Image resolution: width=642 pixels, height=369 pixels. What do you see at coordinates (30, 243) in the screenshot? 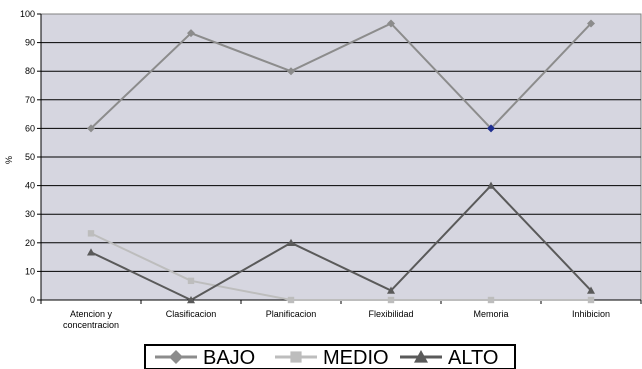
I see `y-tick-label: 20` at bounding box center [30, 243].